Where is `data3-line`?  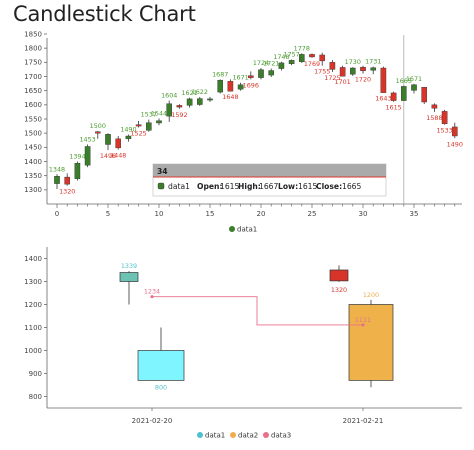
data3-line is located at coordinates (257, 311).